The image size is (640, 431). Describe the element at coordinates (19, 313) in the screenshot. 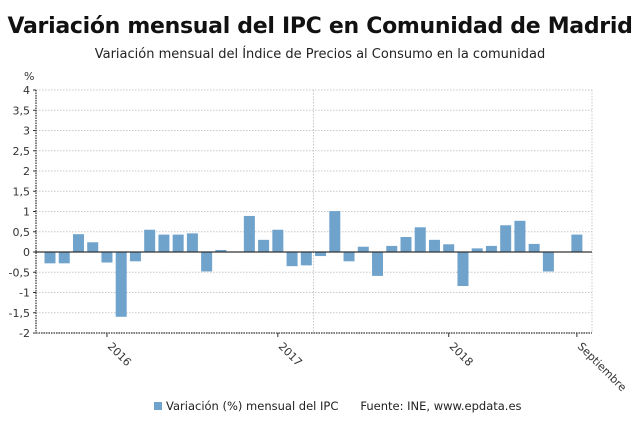

I see `y-tick-label: -1,5` at that location.